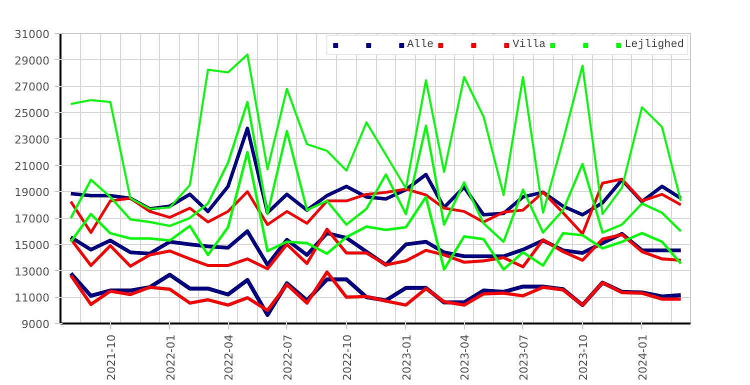 This screenshot has width=750, height=385. Describe the element at coordinates (111, 357) in the screenshot. I see `x-tick-label: 2021-10` at that location.